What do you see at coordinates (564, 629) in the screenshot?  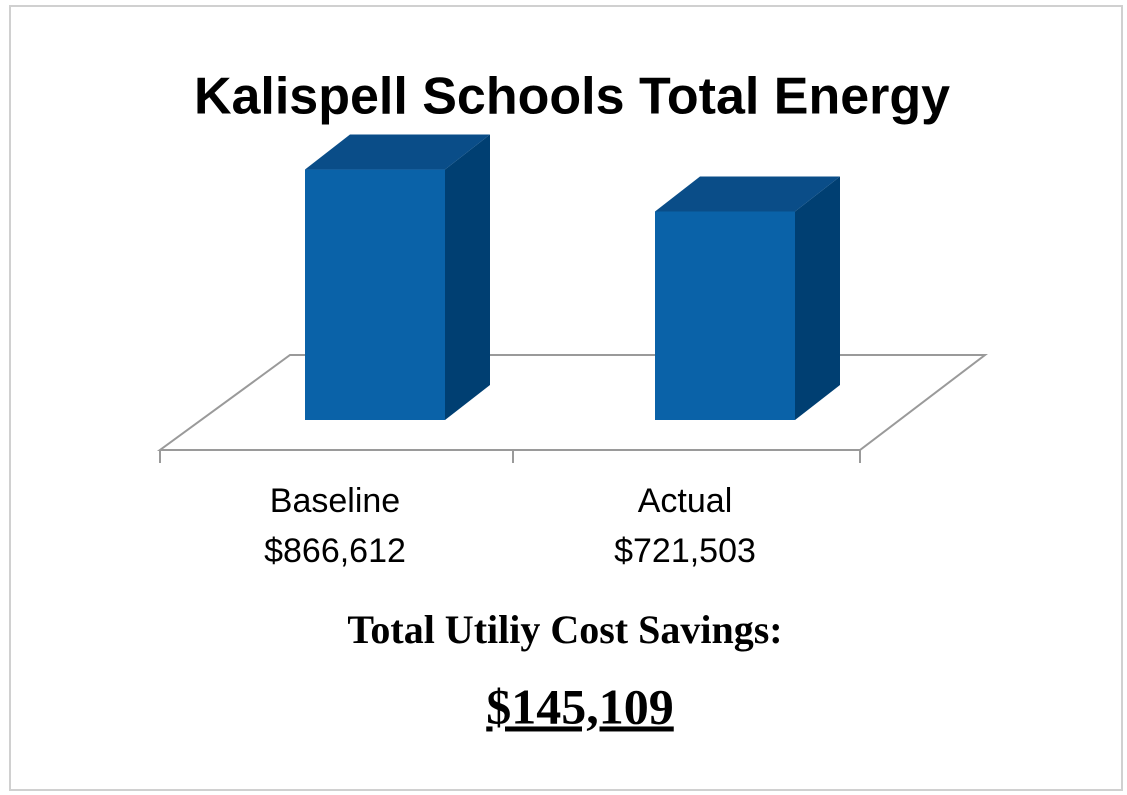 I see `savings-label: Total Utiliy Cost Savings:` at bounding box center [564, 629].